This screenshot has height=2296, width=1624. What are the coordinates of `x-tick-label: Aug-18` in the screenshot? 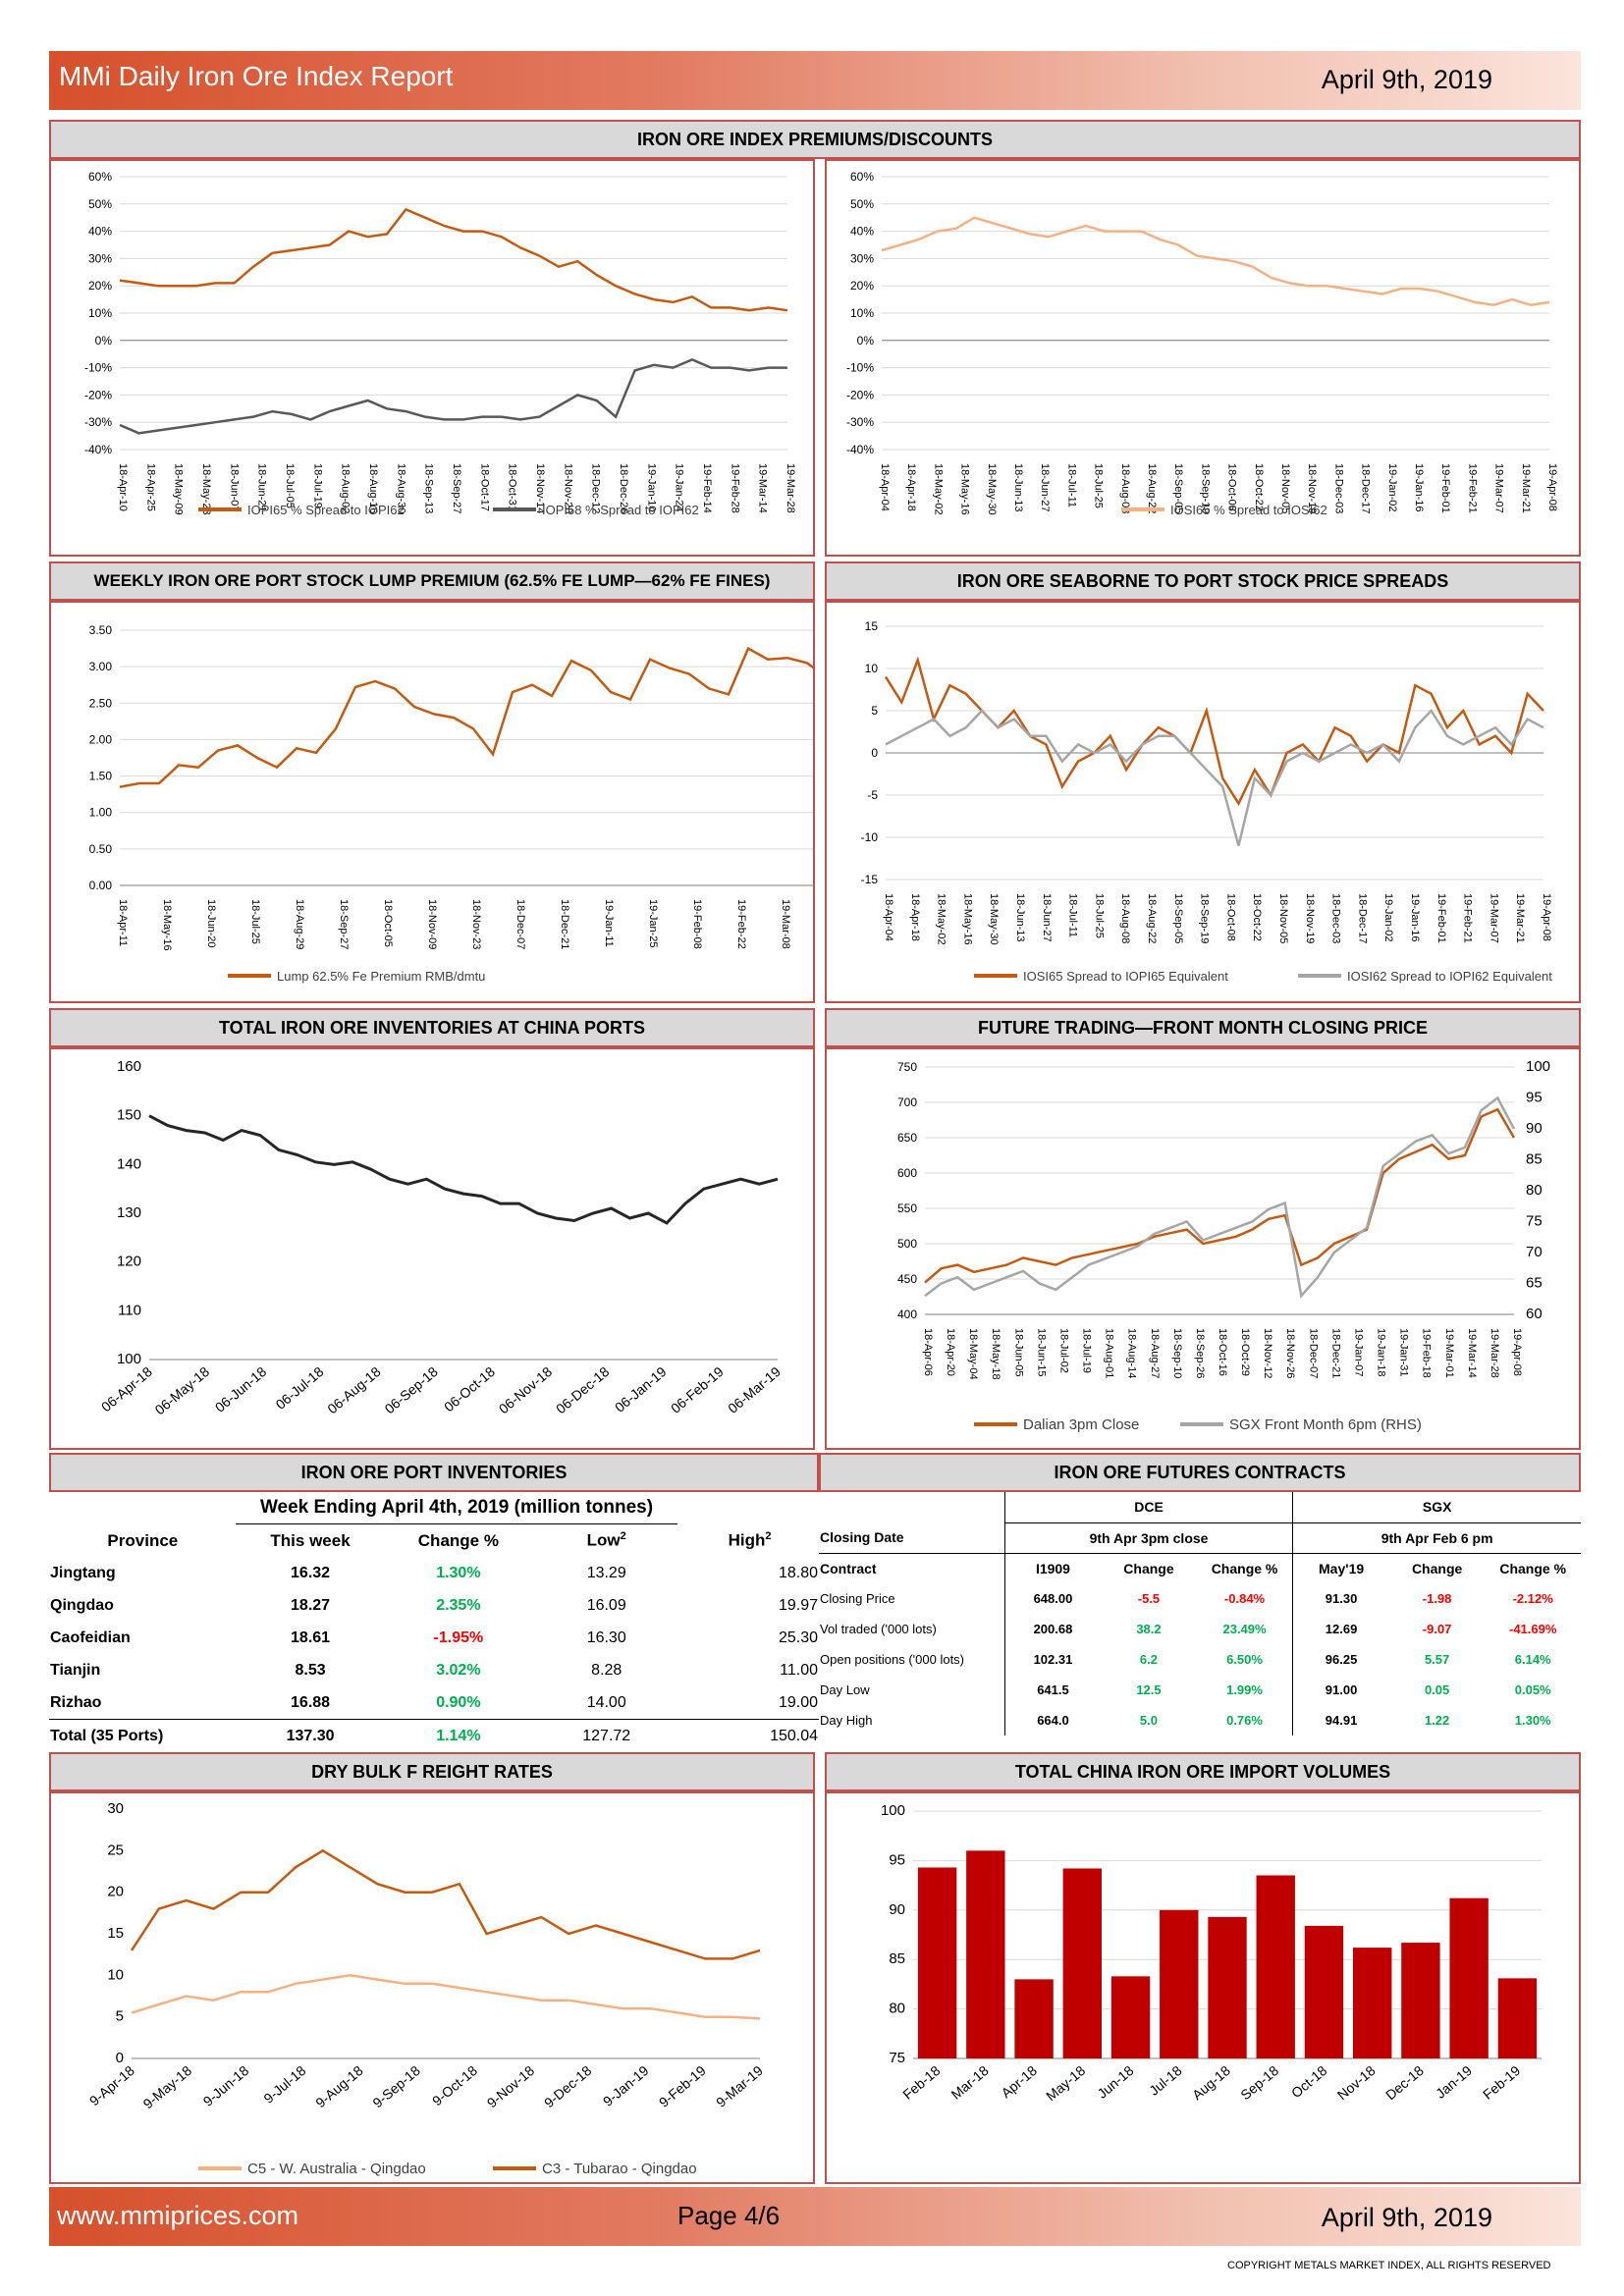 It's located at (1211, 2082).